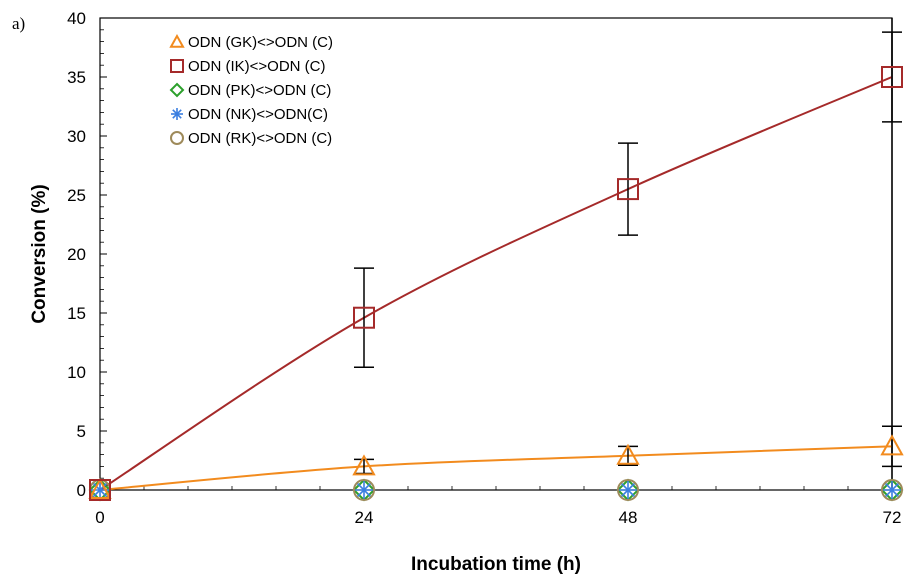  Describe the element at coordinates (257, 66) in the screenshot. I see `legend-entry-label: ODN (IK)<>ODN (C)` at that location.